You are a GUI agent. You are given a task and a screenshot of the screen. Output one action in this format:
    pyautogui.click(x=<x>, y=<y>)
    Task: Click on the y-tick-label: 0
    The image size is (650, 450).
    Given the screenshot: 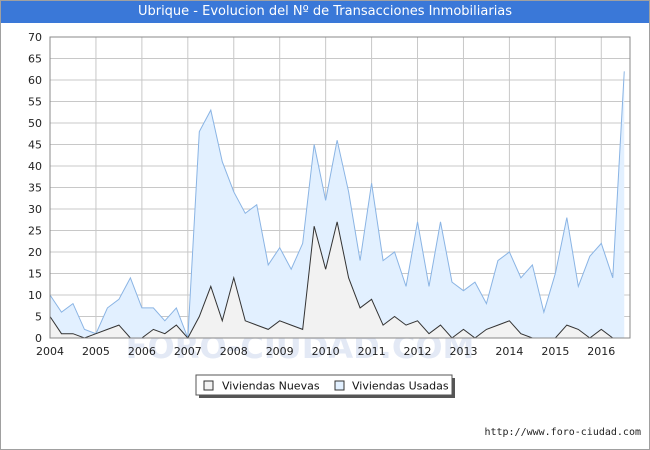 What is the action you would take?
    pyautogui.click(x=38, y=338)
    